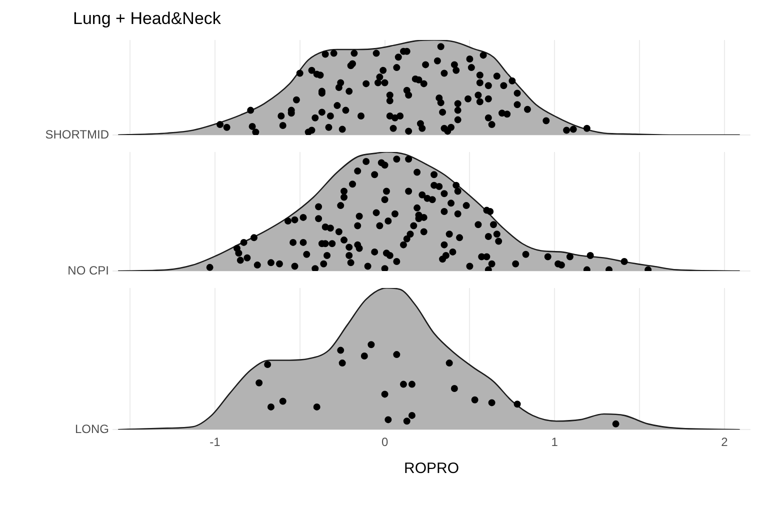 This screenshot has width=758, height=531. Describe the element at coordinates (215, 442) in the screenshot. I see `x-tick-label: -1` at that location.